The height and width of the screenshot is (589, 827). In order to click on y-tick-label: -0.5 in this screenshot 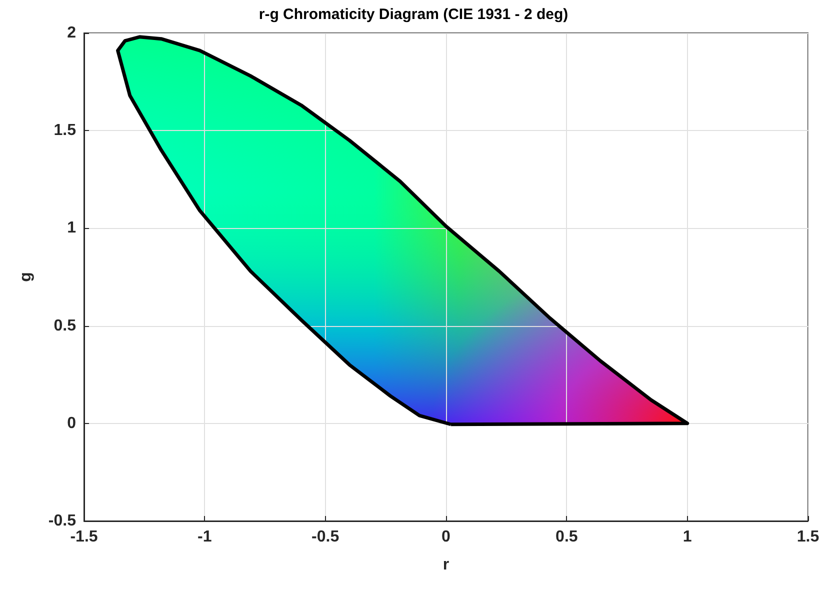, I will do `click(62, 521)`.